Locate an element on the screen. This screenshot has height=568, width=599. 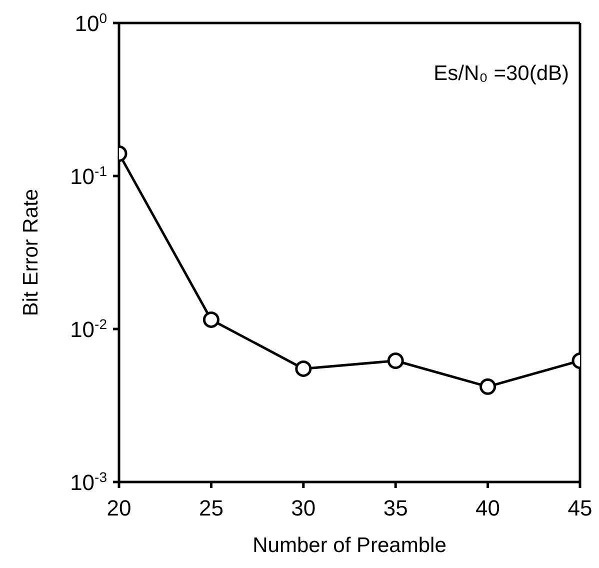
x-tick-label: 20 is located at coordinates (119, 508).